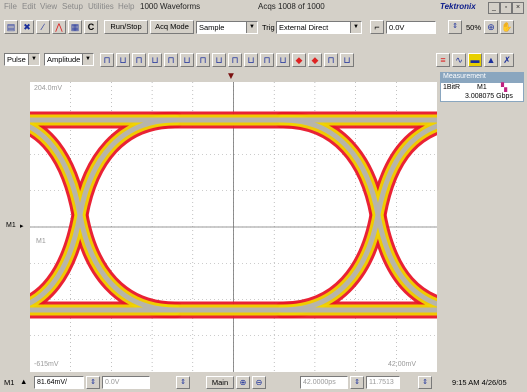 This screenshot has height=392, width=527. I want to click on measurement-header: Measurement, so click(482, 77).